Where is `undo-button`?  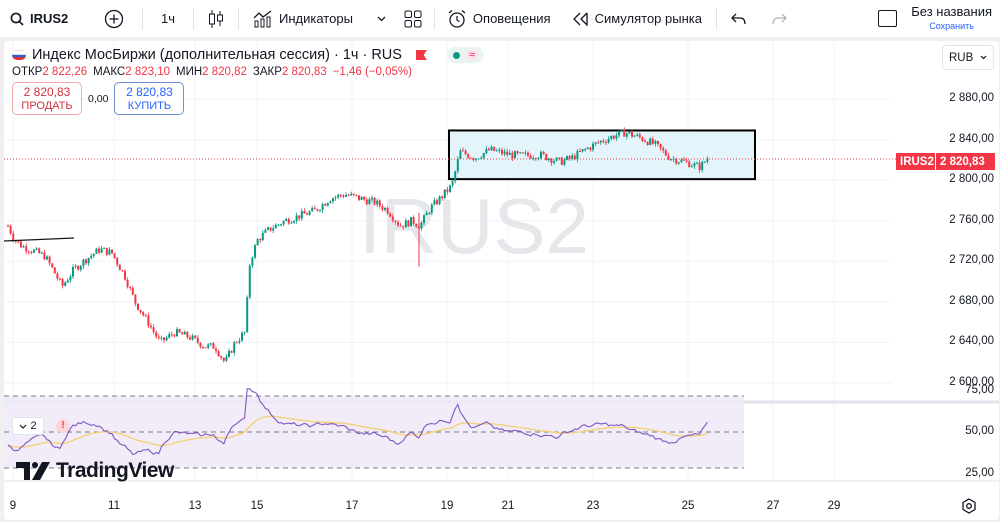 undo-button is located at coordinates (739, 18).